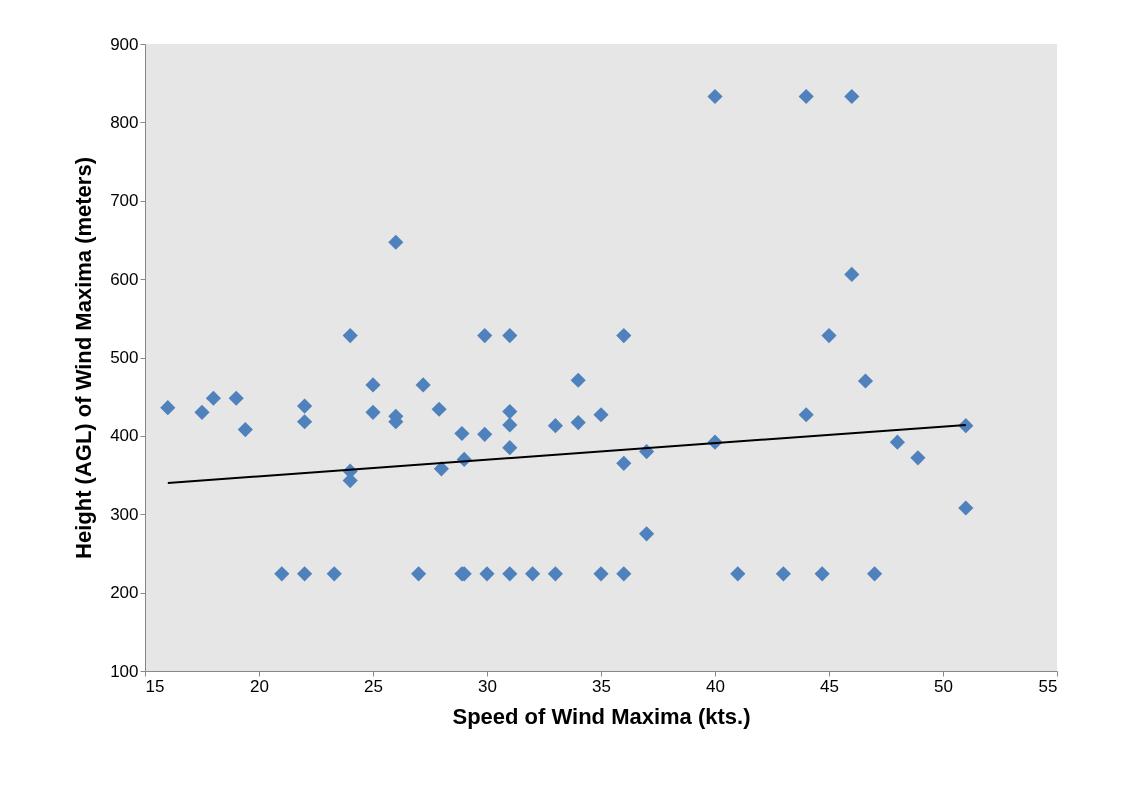 The image size is (1126, 787). Describe the element at coordinates (124, 514) in the screenshot. I see `y-tick-label: 300` at that location.